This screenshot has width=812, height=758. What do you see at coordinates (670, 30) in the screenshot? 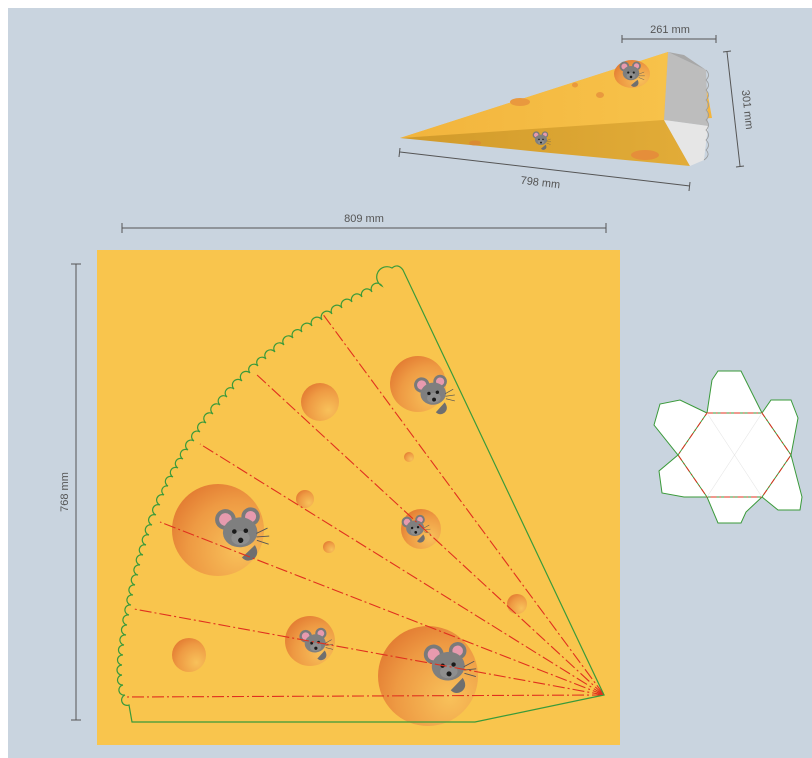
I see `dimension-label: 261 mm` at bounding box center [670, 30].